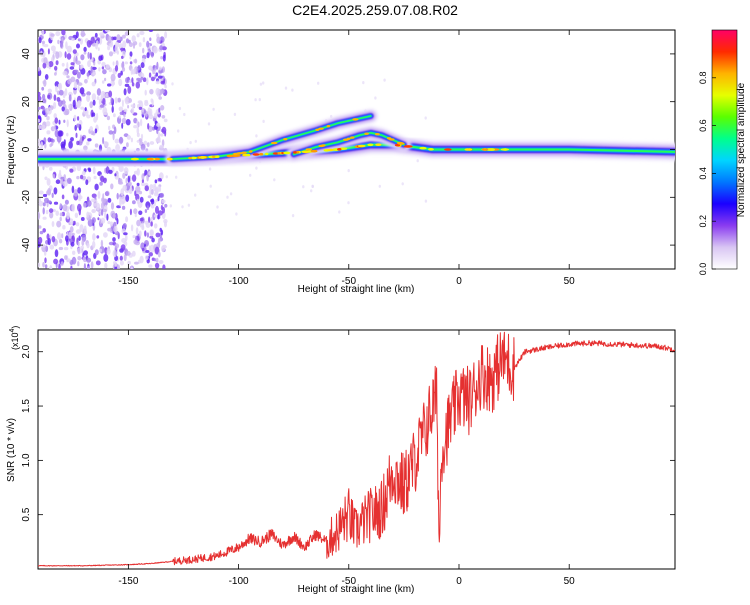 The width and height of the screenshot is (750, 605). Describe the element at coordinates (26, 351) in the screenshot. I see `snr-y-tick-label: 2.0` at that location.